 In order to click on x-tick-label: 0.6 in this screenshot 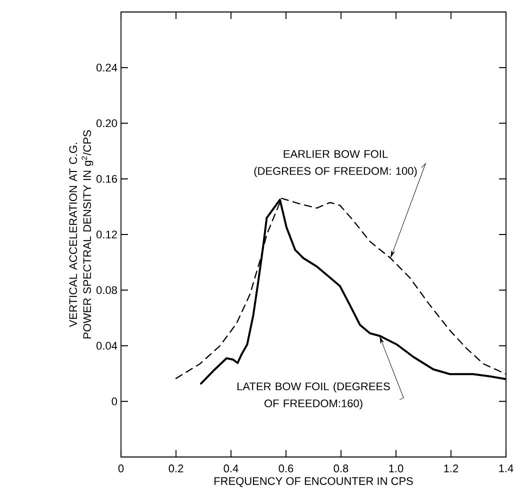, I will do `click(286, 468)`.